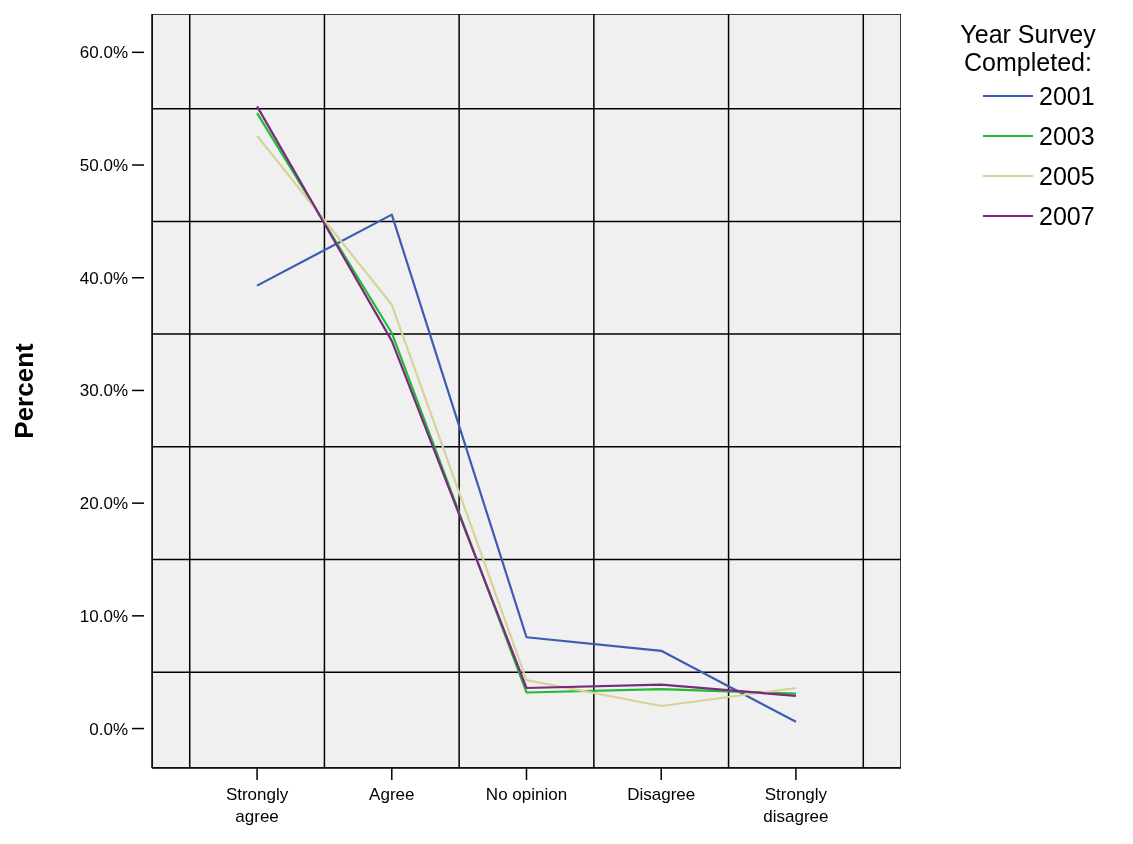  I want to click on legend-label: 2007, so click(1067, 216).